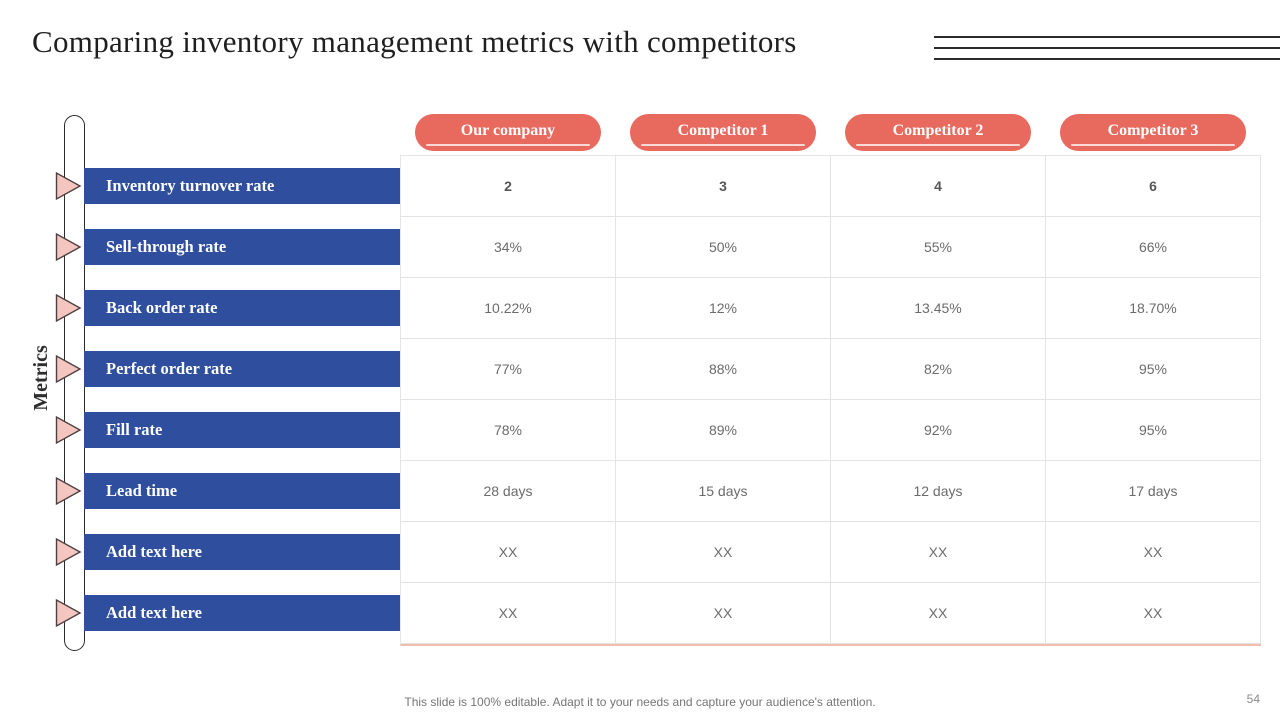 This screenshot has height=720, width=1280. What do you see at coordinates (1153, 491) in the screenshot?
I see `table-cell: 17 days` at bounding box center [1153, 491].